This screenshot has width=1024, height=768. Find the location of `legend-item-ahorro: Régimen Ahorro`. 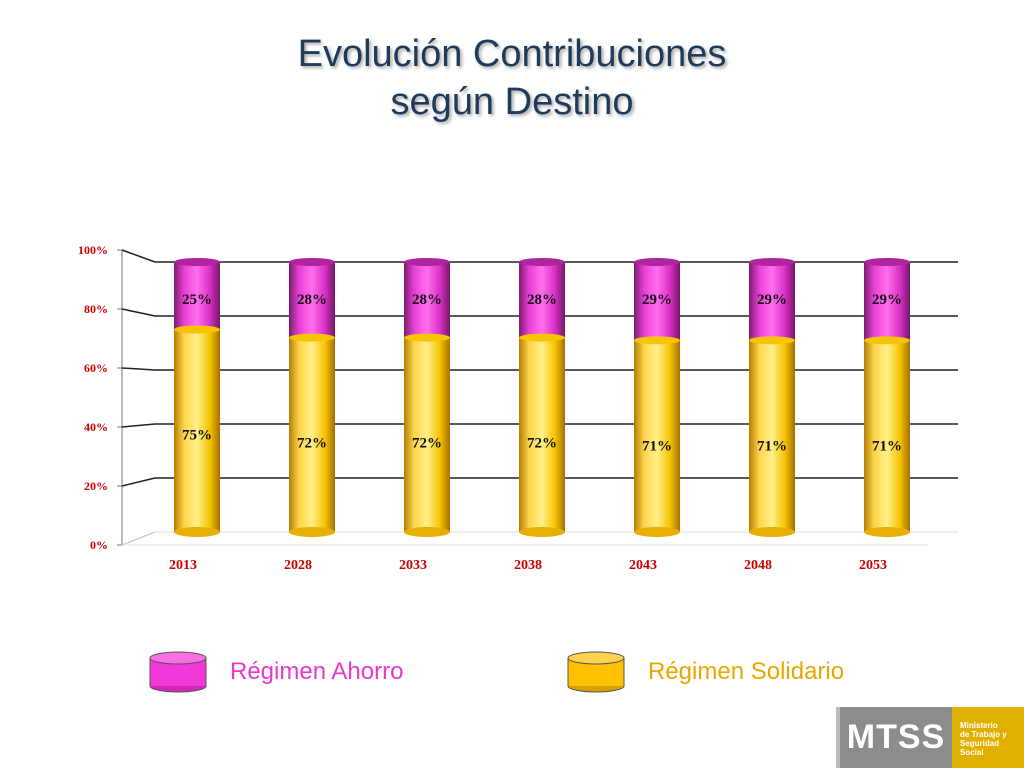

legend-item-ahorro: Régimen Ahorro is located at coordinates (275, 672).